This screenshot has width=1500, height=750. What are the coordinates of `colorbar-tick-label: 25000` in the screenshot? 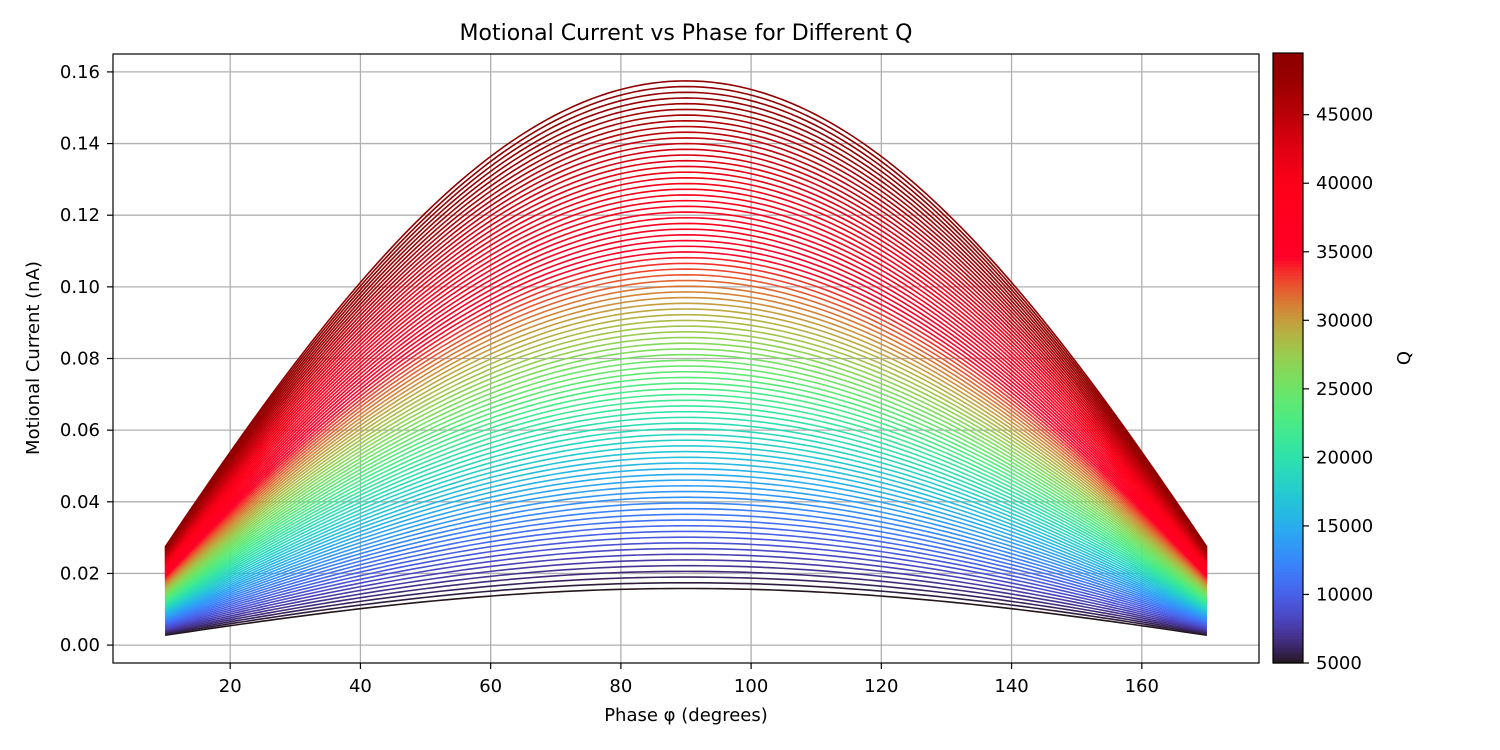 It's located at (1344, 389).